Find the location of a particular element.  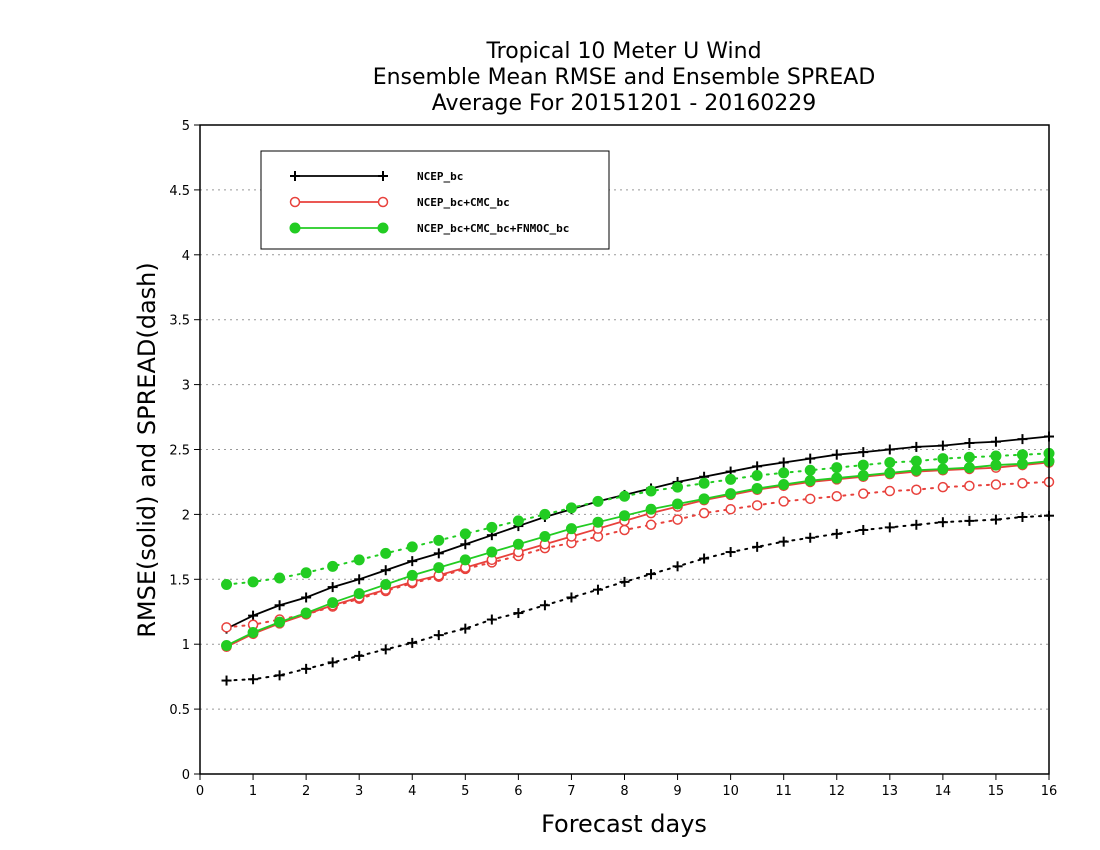

title-line-1: Tropical 10 Meter U Wind is located at coordinates (623, 51).